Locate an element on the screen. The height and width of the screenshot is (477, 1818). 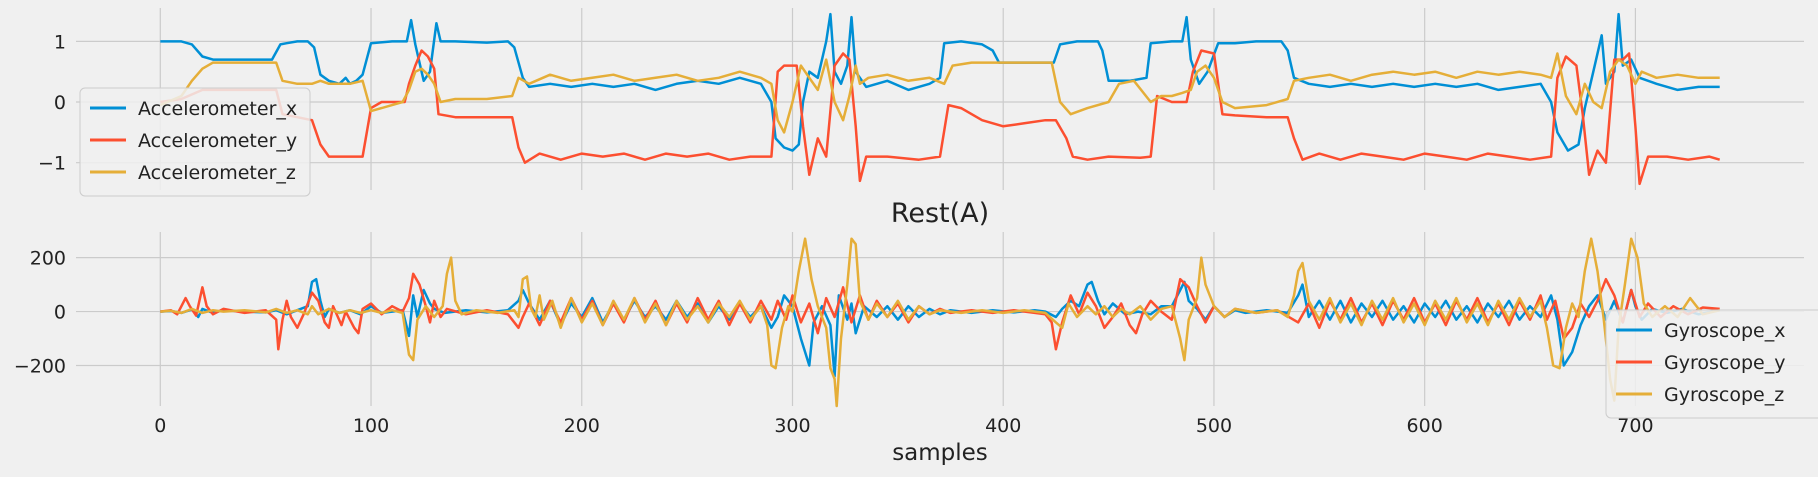
legend-label-gyroscope_z: Gyroscope_z is located at coordinates (1724, 395).